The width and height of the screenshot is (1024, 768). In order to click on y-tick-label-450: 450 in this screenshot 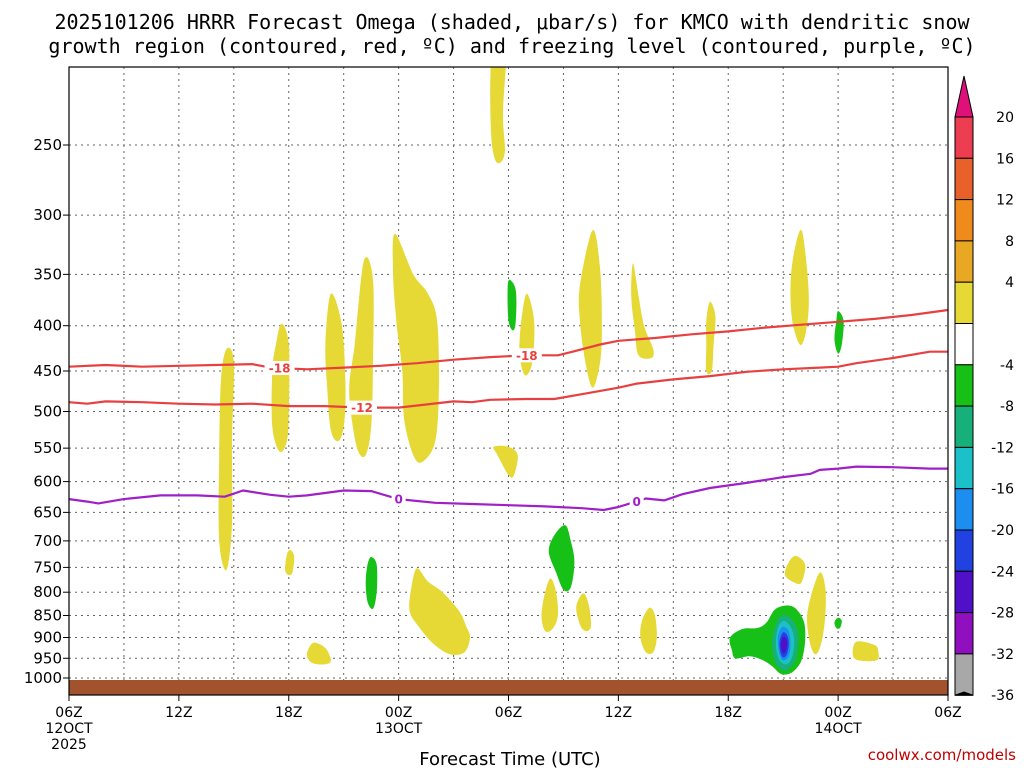, I will do `click(47, 371)`.